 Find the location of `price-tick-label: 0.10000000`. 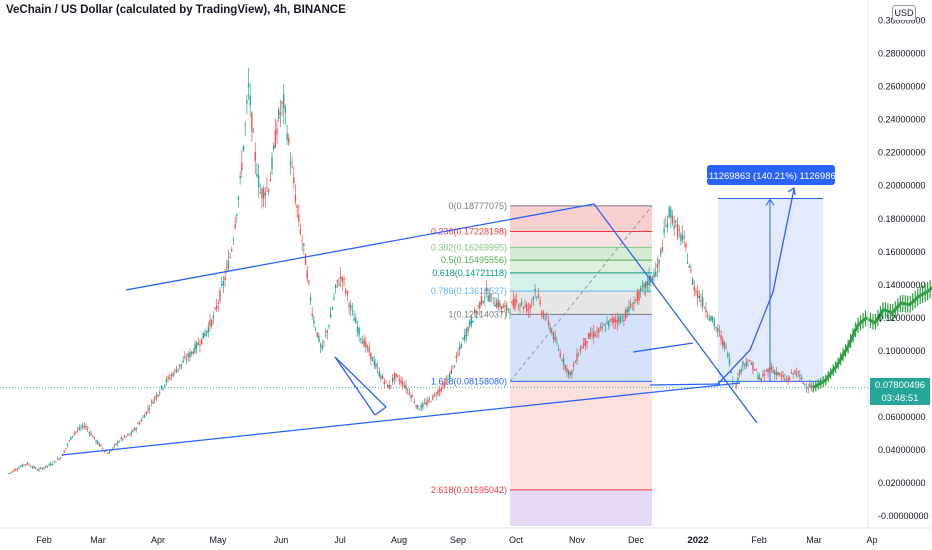

price-tick-label: 0.10000000 is located at coordinates (902, 351).